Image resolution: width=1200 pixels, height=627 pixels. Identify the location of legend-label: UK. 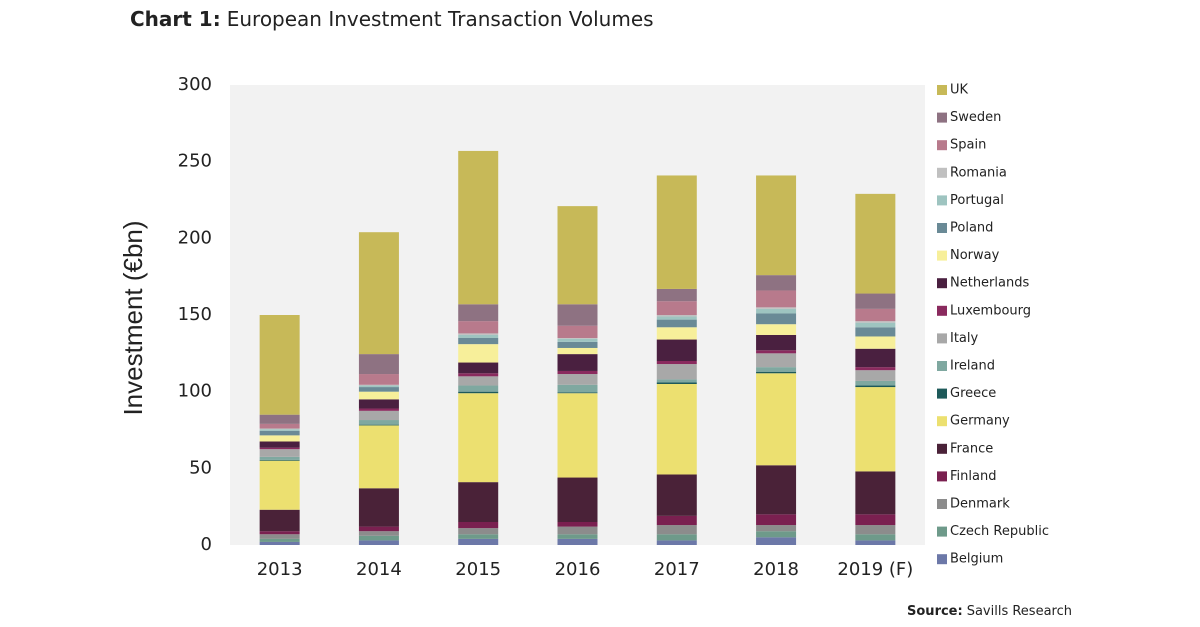
(959, 90).